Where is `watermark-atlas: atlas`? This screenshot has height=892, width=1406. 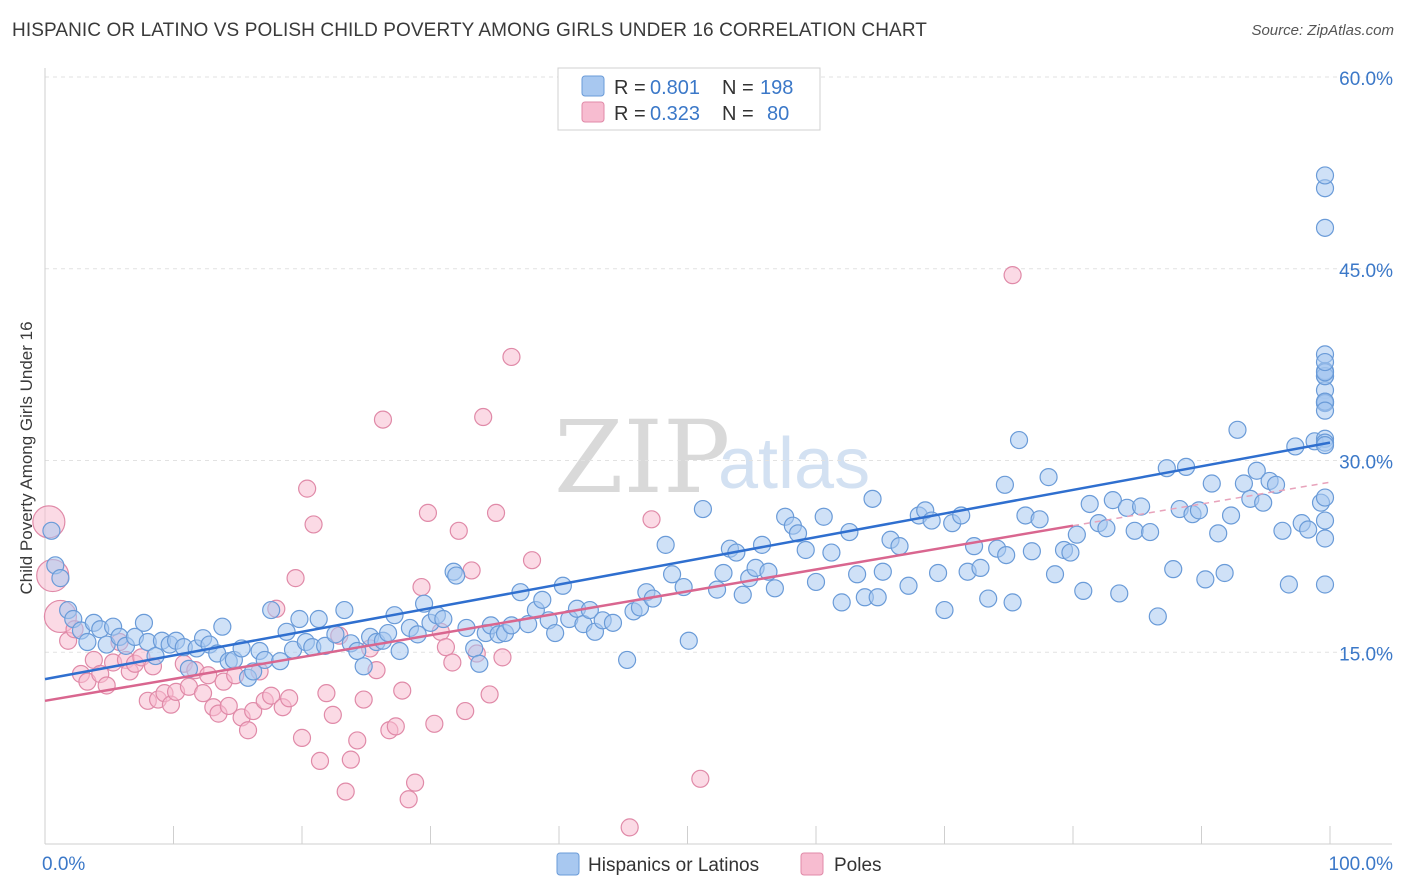
watermark-atlas: atlas is located at coordinates (794, 464).